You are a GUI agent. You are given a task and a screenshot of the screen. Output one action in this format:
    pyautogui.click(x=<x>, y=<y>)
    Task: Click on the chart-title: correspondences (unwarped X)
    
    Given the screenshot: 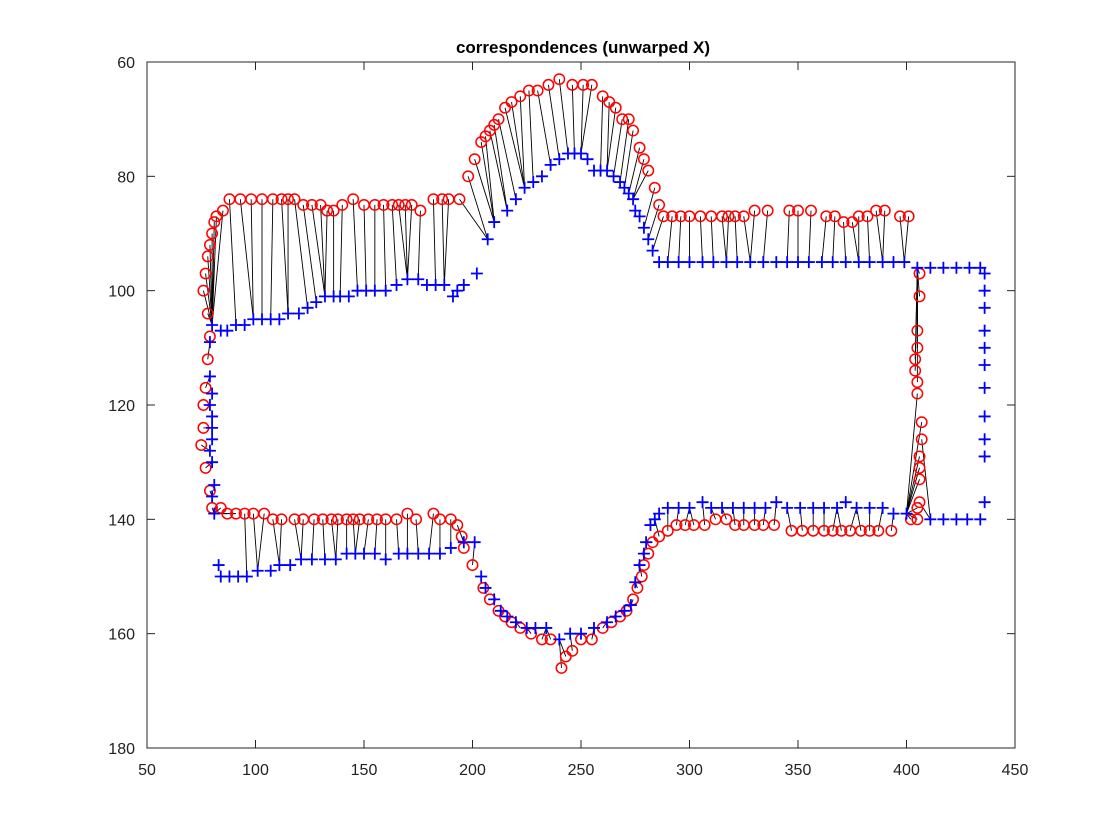 What is the action you would take?
    pyautogui.click(x=583, y=47)
    